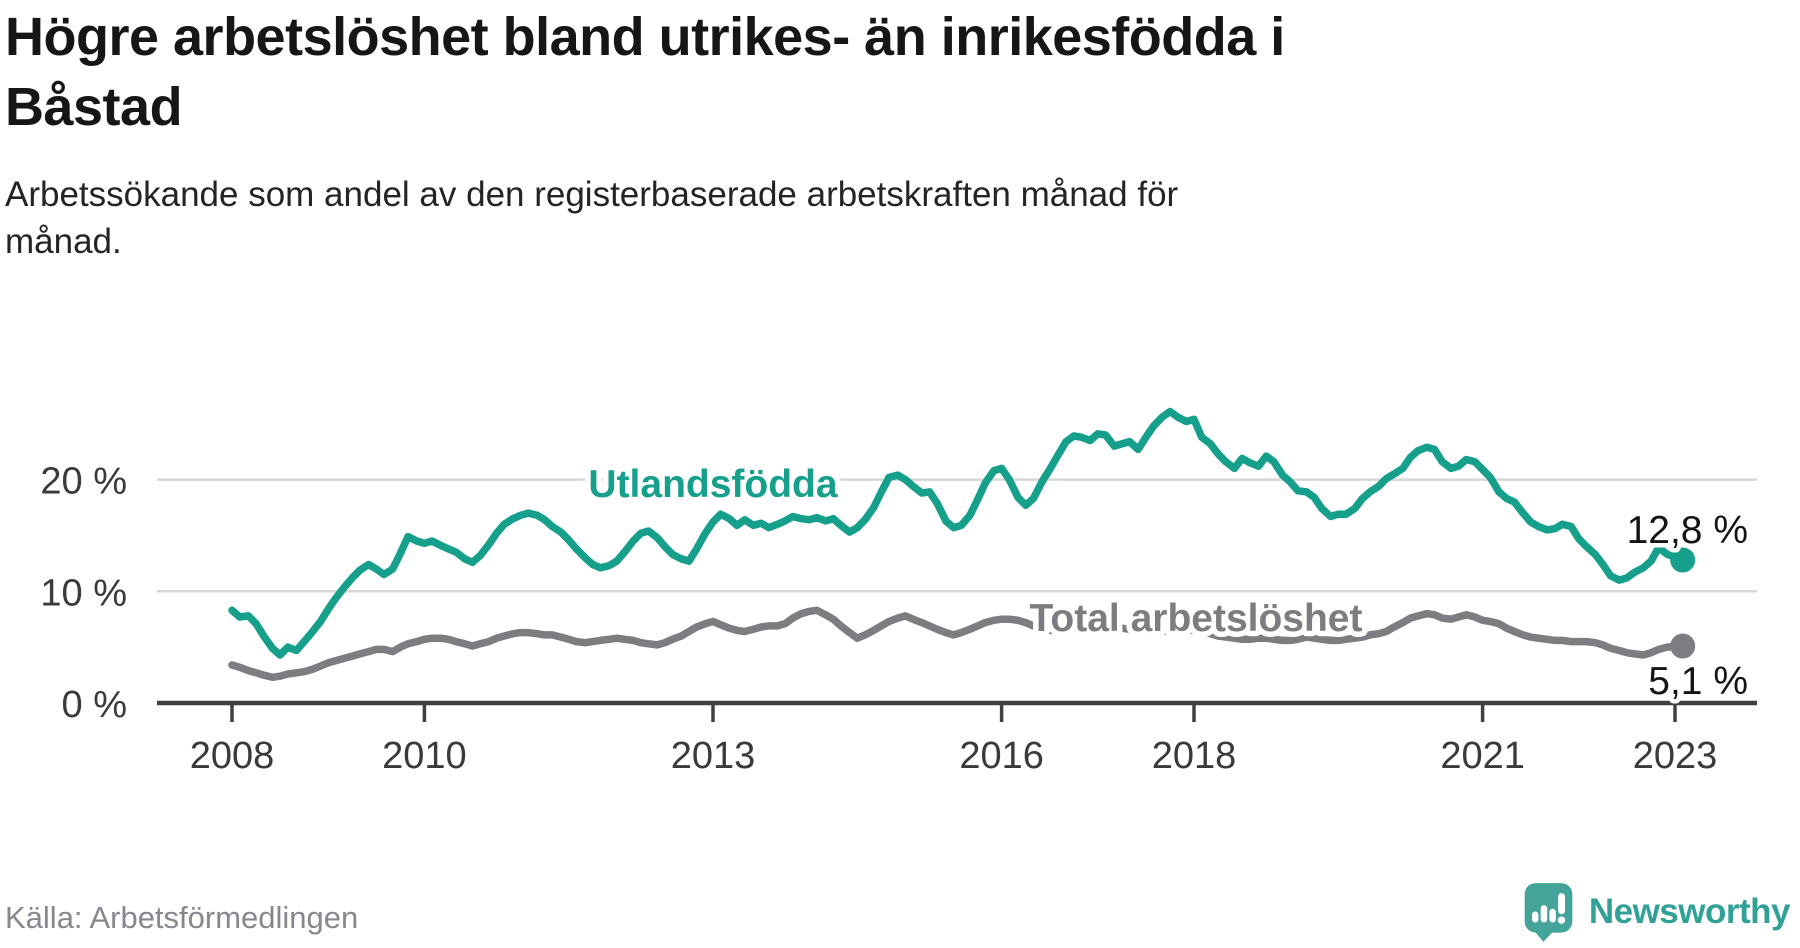 The image size is (1800, 948). Describe the element at coordinates (713, 756) in the screenshot. I see `x-axis-label-2013: 2013` at that location.